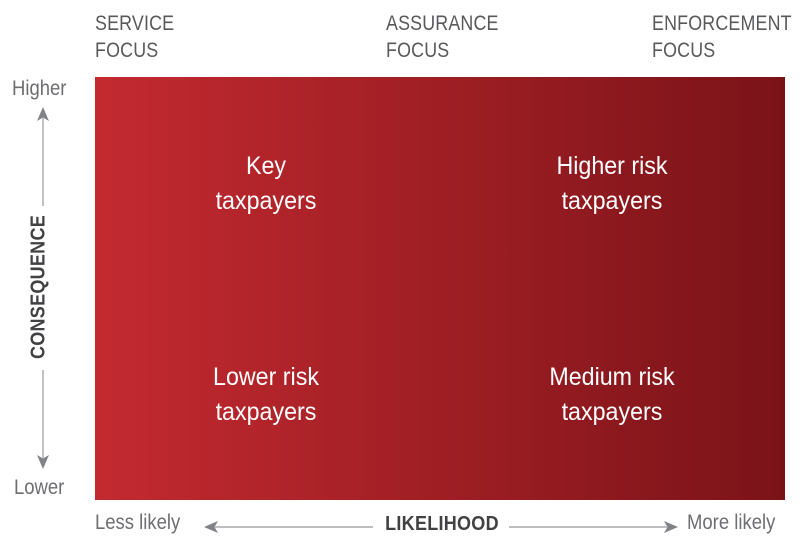 This screenshot has width=800, height=554. What do you see at coordinates (43, 156) in the screenshot?
I see `arrow-up-icon` at bounding box center [43, 156].